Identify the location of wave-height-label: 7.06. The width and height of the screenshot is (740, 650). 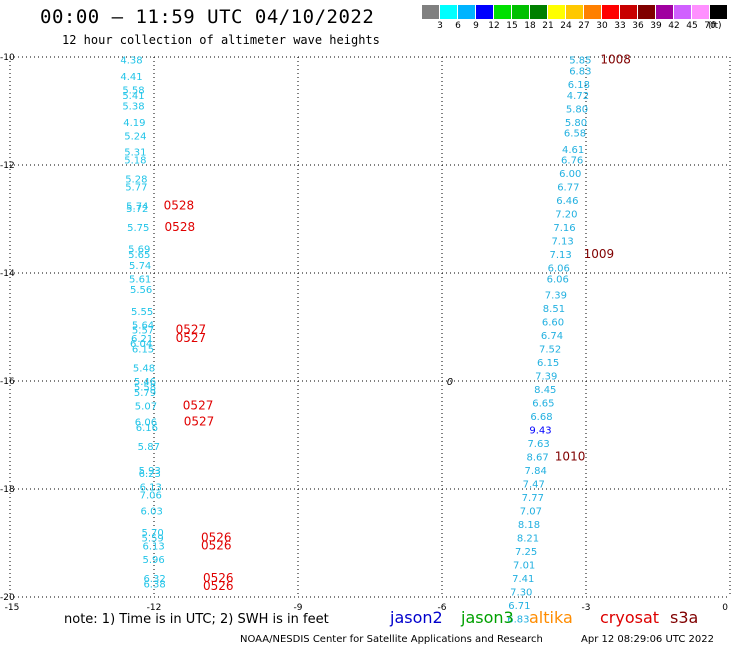
(151, 495).